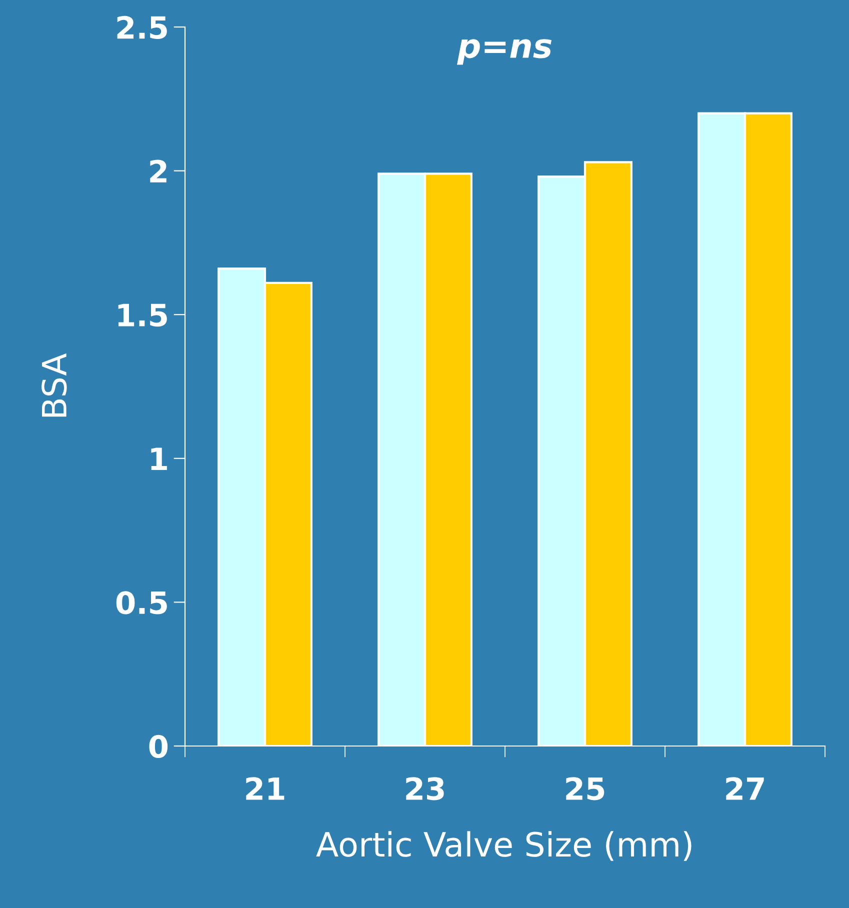 This screenshot has height=908, width=849. What do you see at coordinates (142, 315) in the screenshot?
I see `y-tick-label: 1.5` at bounding box center [142, 315].